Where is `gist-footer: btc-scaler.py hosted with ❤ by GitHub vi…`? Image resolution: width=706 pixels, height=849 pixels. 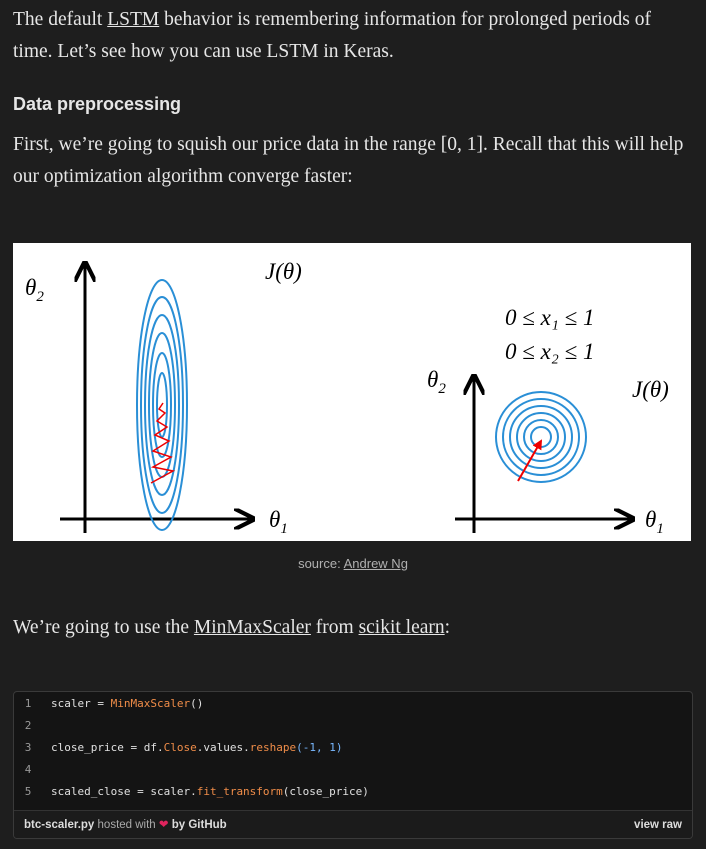 gist-footer: btc-scaler.py hosted with ❤ by GitHub vi… is located at coordinates (353, 824).